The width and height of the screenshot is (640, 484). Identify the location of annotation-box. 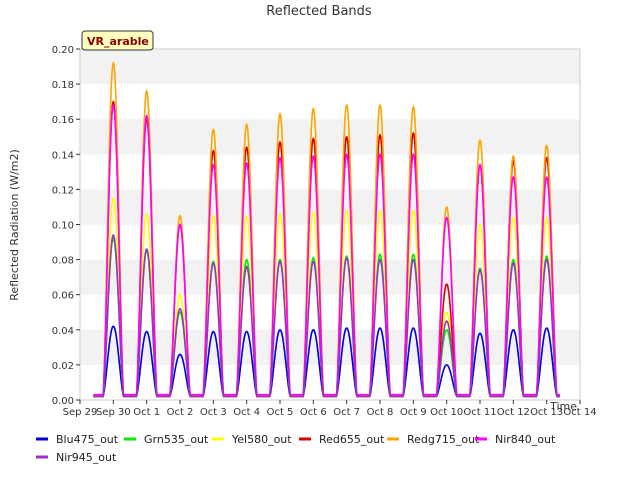
(117, 40).